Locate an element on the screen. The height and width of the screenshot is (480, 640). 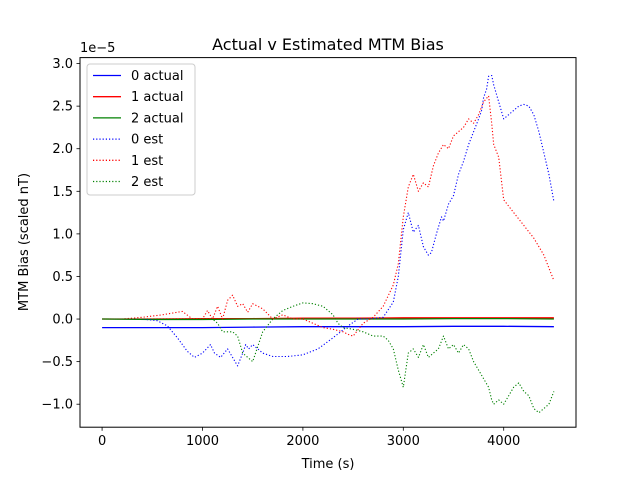
y-tick-label: 0.5 is located at coordinates (62, 277).